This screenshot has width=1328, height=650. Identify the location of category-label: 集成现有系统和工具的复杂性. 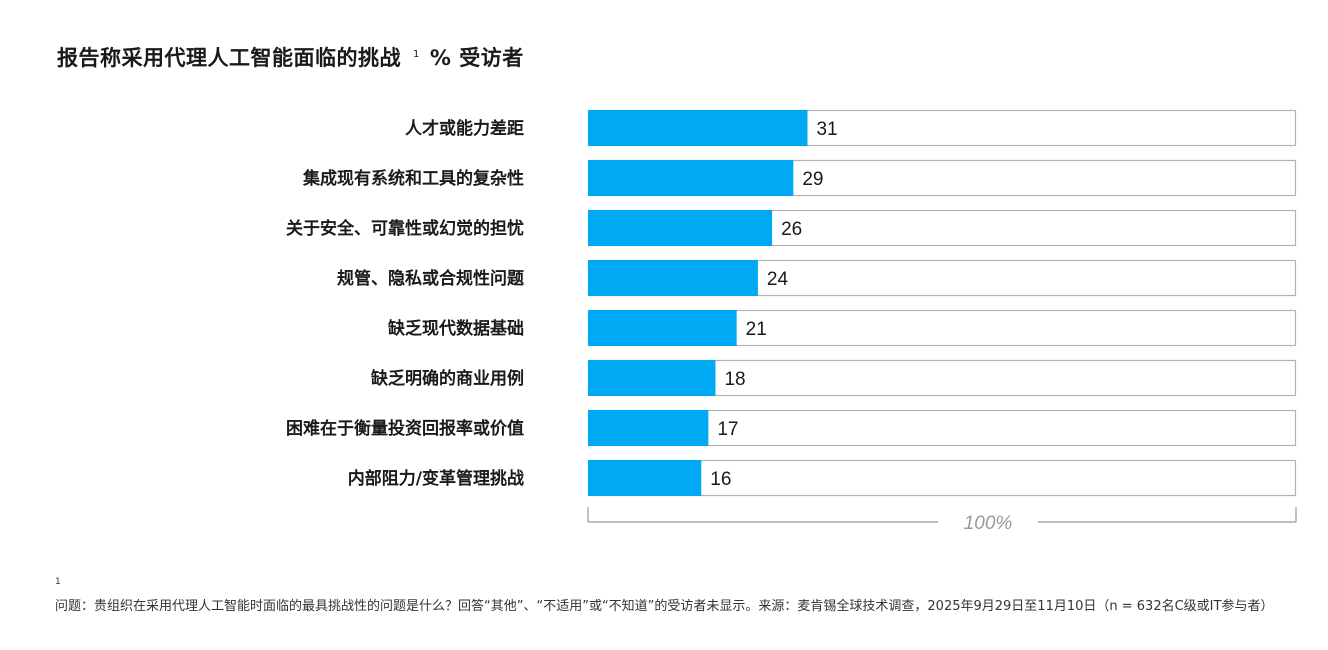
(413, 178).